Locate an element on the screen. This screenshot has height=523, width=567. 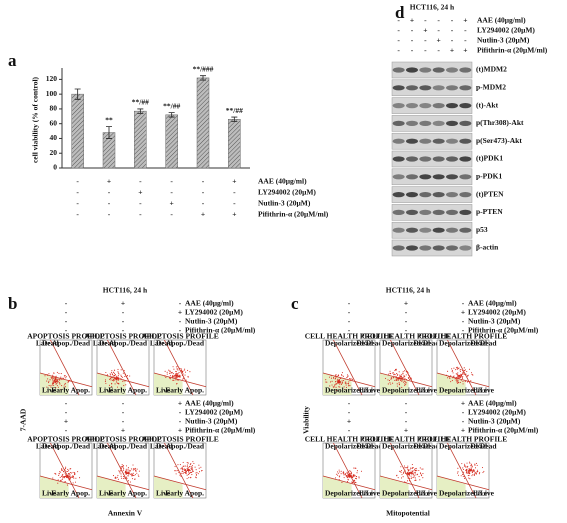
panel-title: HCT116, 24 h is located at coordinates (125, 290).